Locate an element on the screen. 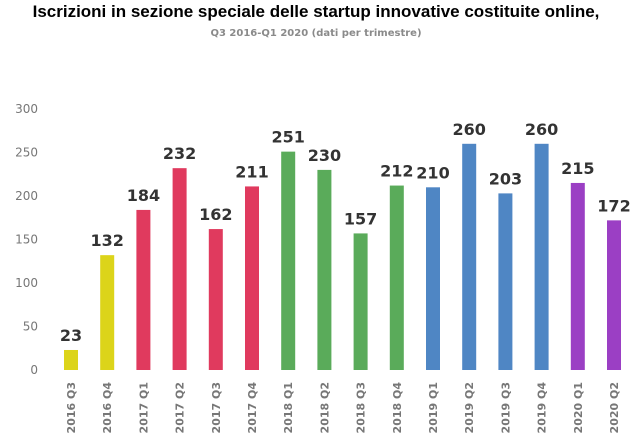  data-label: 132 is located at coordinates (106, 240).